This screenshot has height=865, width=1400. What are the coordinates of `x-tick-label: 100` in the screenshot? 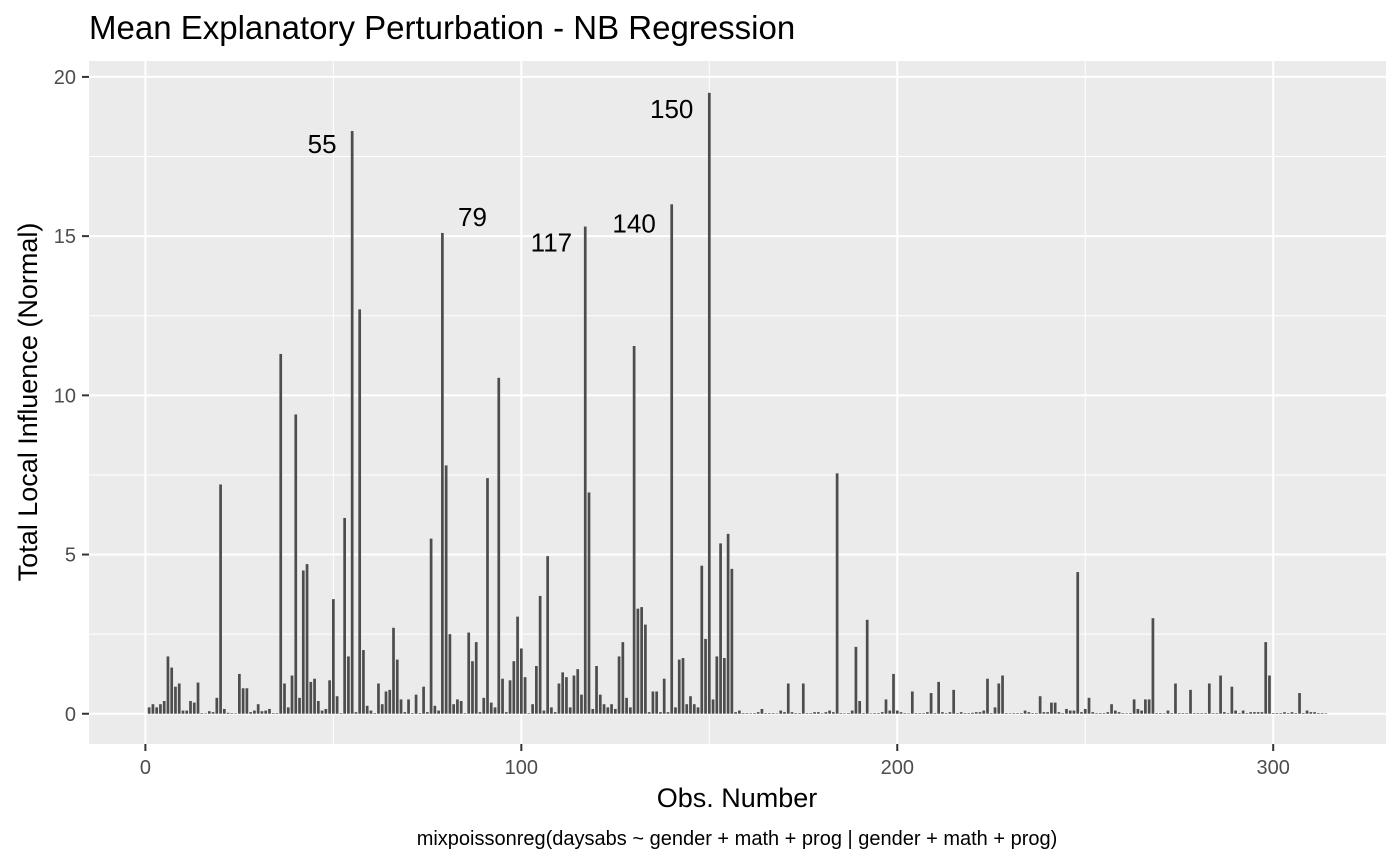 It's located at (521, 768).